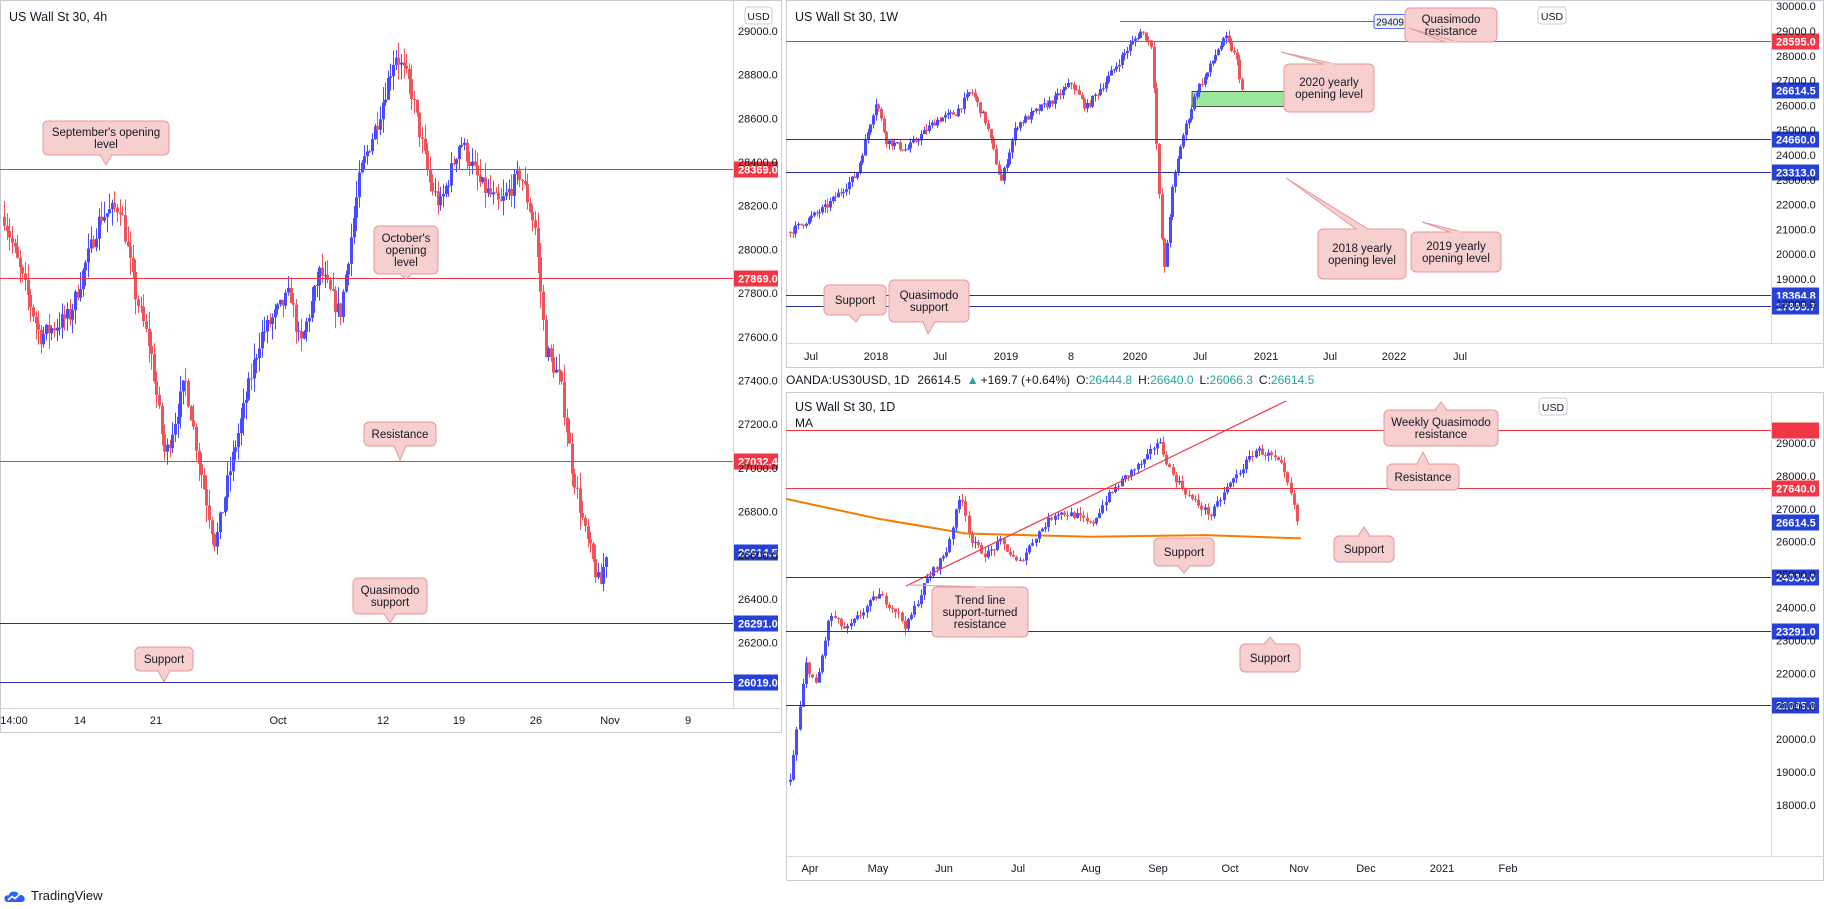  What do you see at coordinates (406, 252) in the screenshot?
I see `annotation-callout: October's opening level` at bounding box center [406, 252].